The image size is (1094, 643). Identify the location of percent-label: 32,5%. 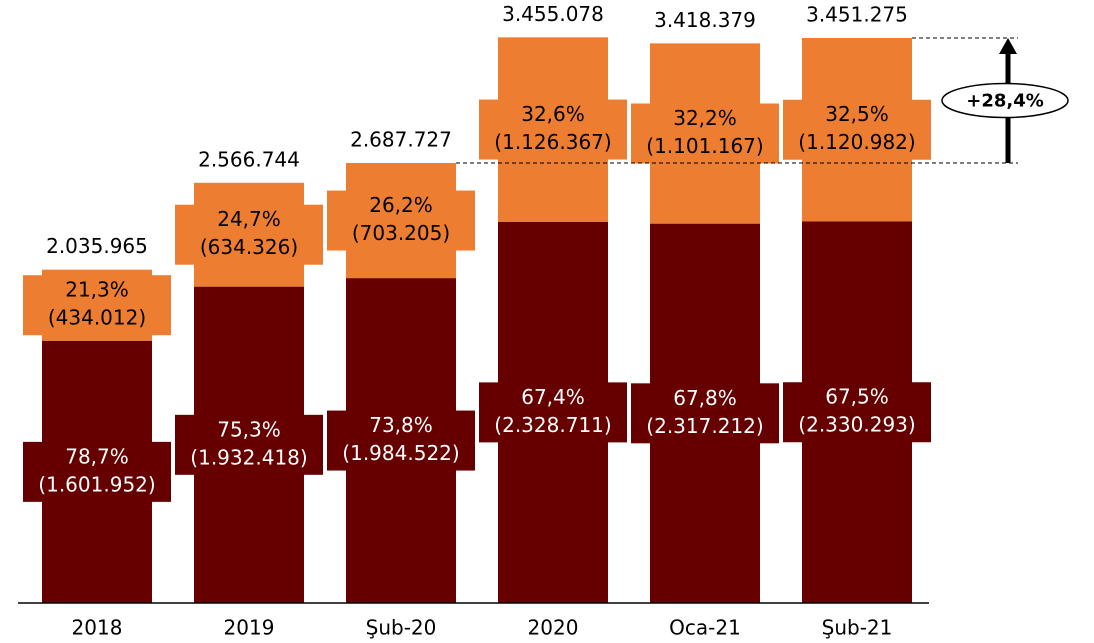
(857, 114).